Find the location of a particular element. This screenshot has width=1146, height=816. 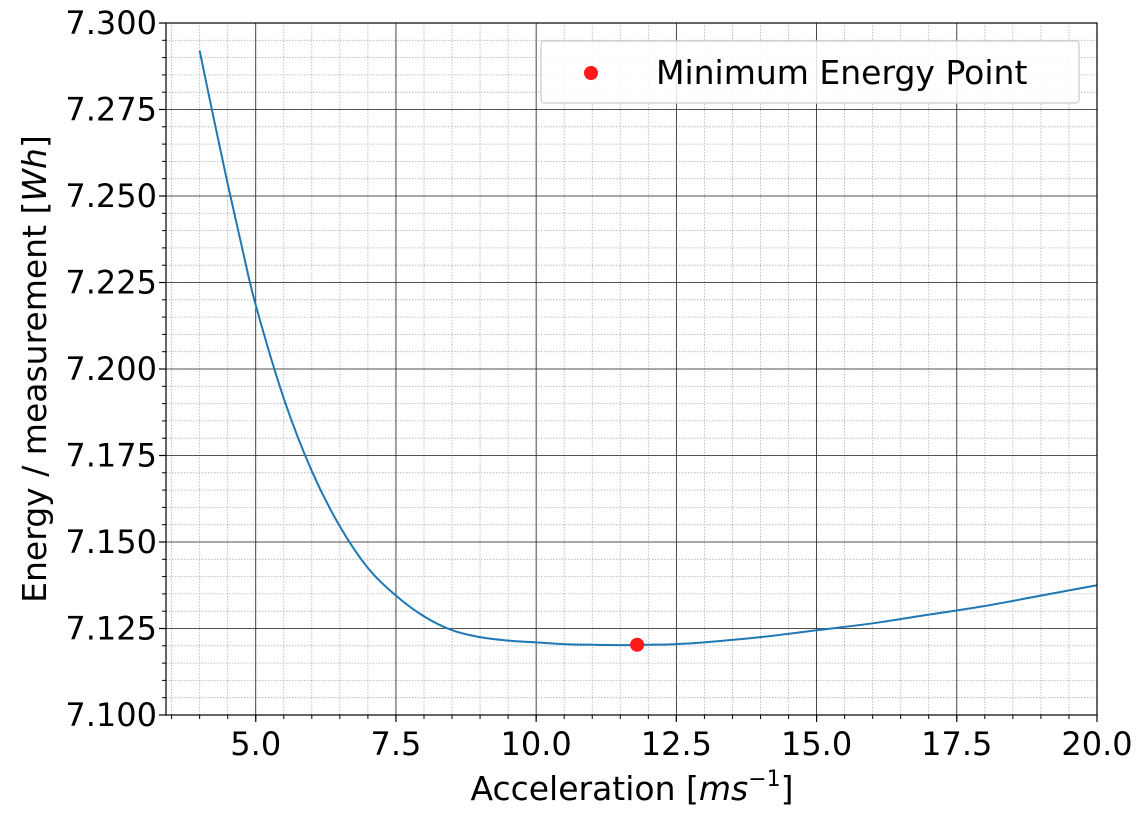

y-tick-label: 7.200 is located at coordinates (111, 369).